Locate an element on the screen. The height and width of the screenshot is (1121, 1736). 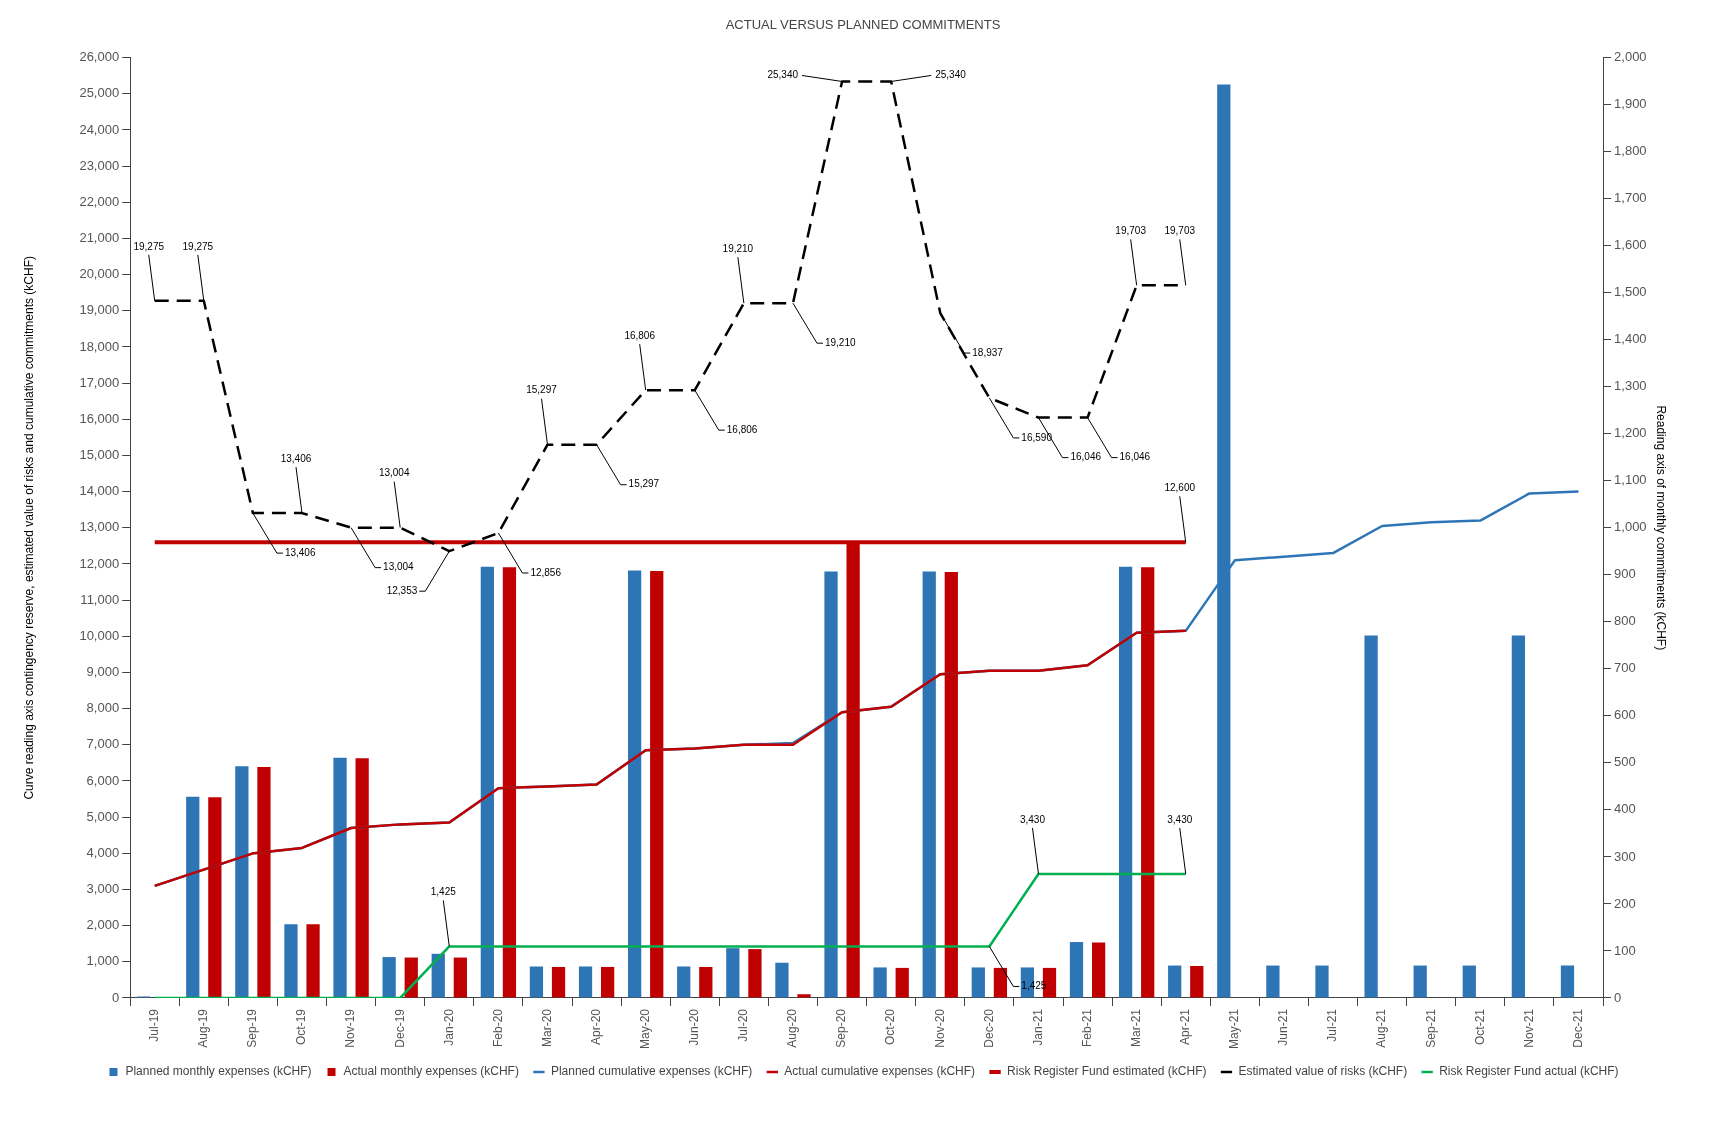
y-tick-label: 25,000 is located at coordinates (99, 93).